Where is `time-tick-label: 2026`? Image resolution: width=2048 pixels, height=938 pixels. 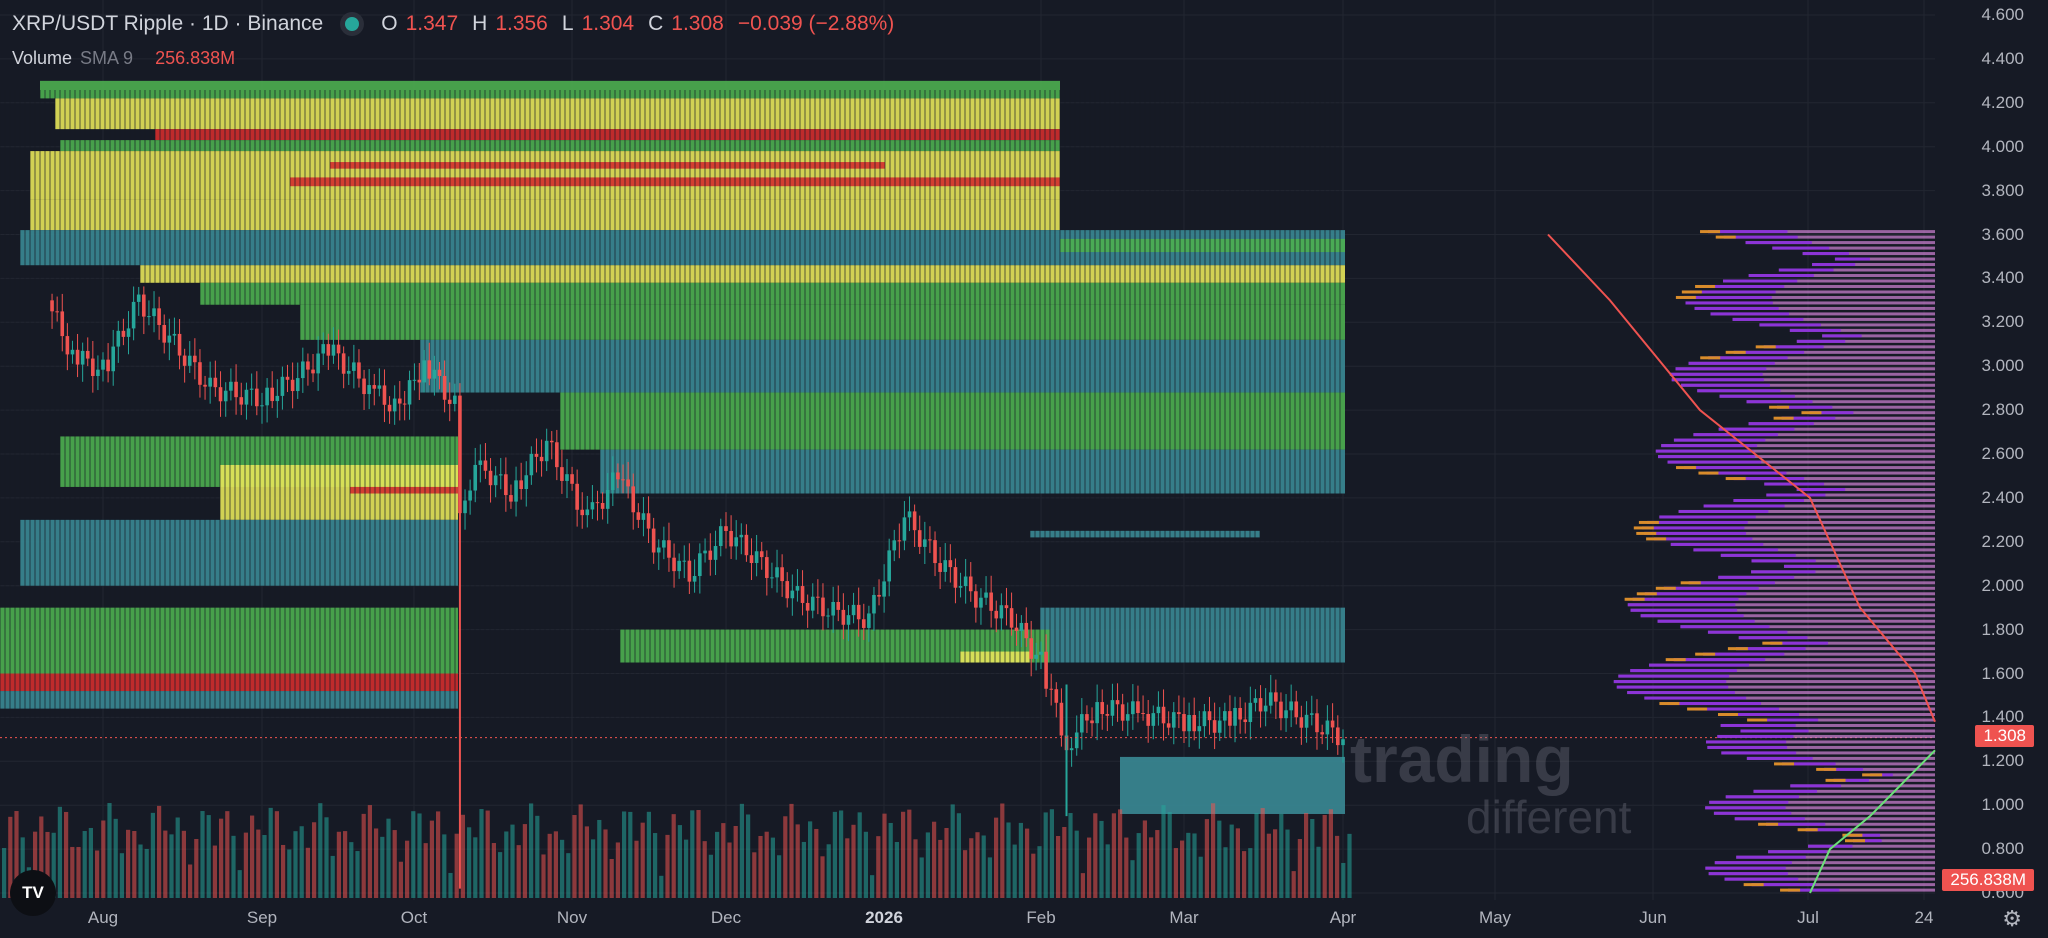
time-tick-label: 2026 is located at coordinates (884, 917).